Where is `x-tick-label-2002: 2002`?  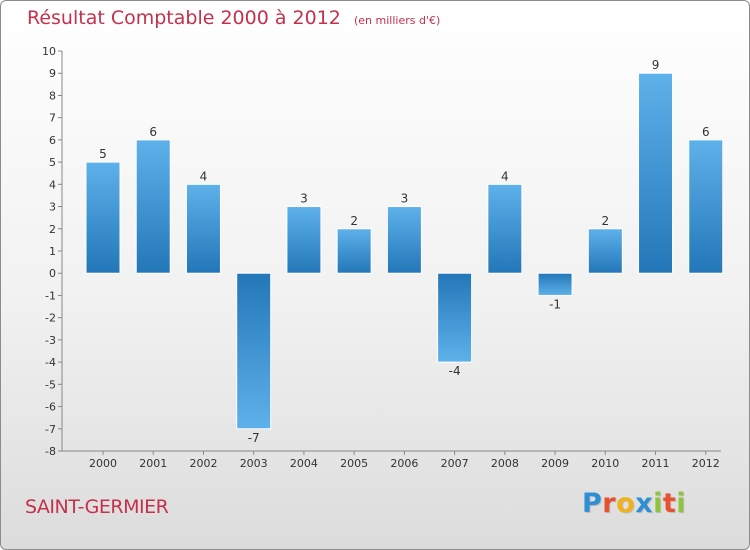
x-tick-label-2002: 2002 is located at coordinates (203, 463).